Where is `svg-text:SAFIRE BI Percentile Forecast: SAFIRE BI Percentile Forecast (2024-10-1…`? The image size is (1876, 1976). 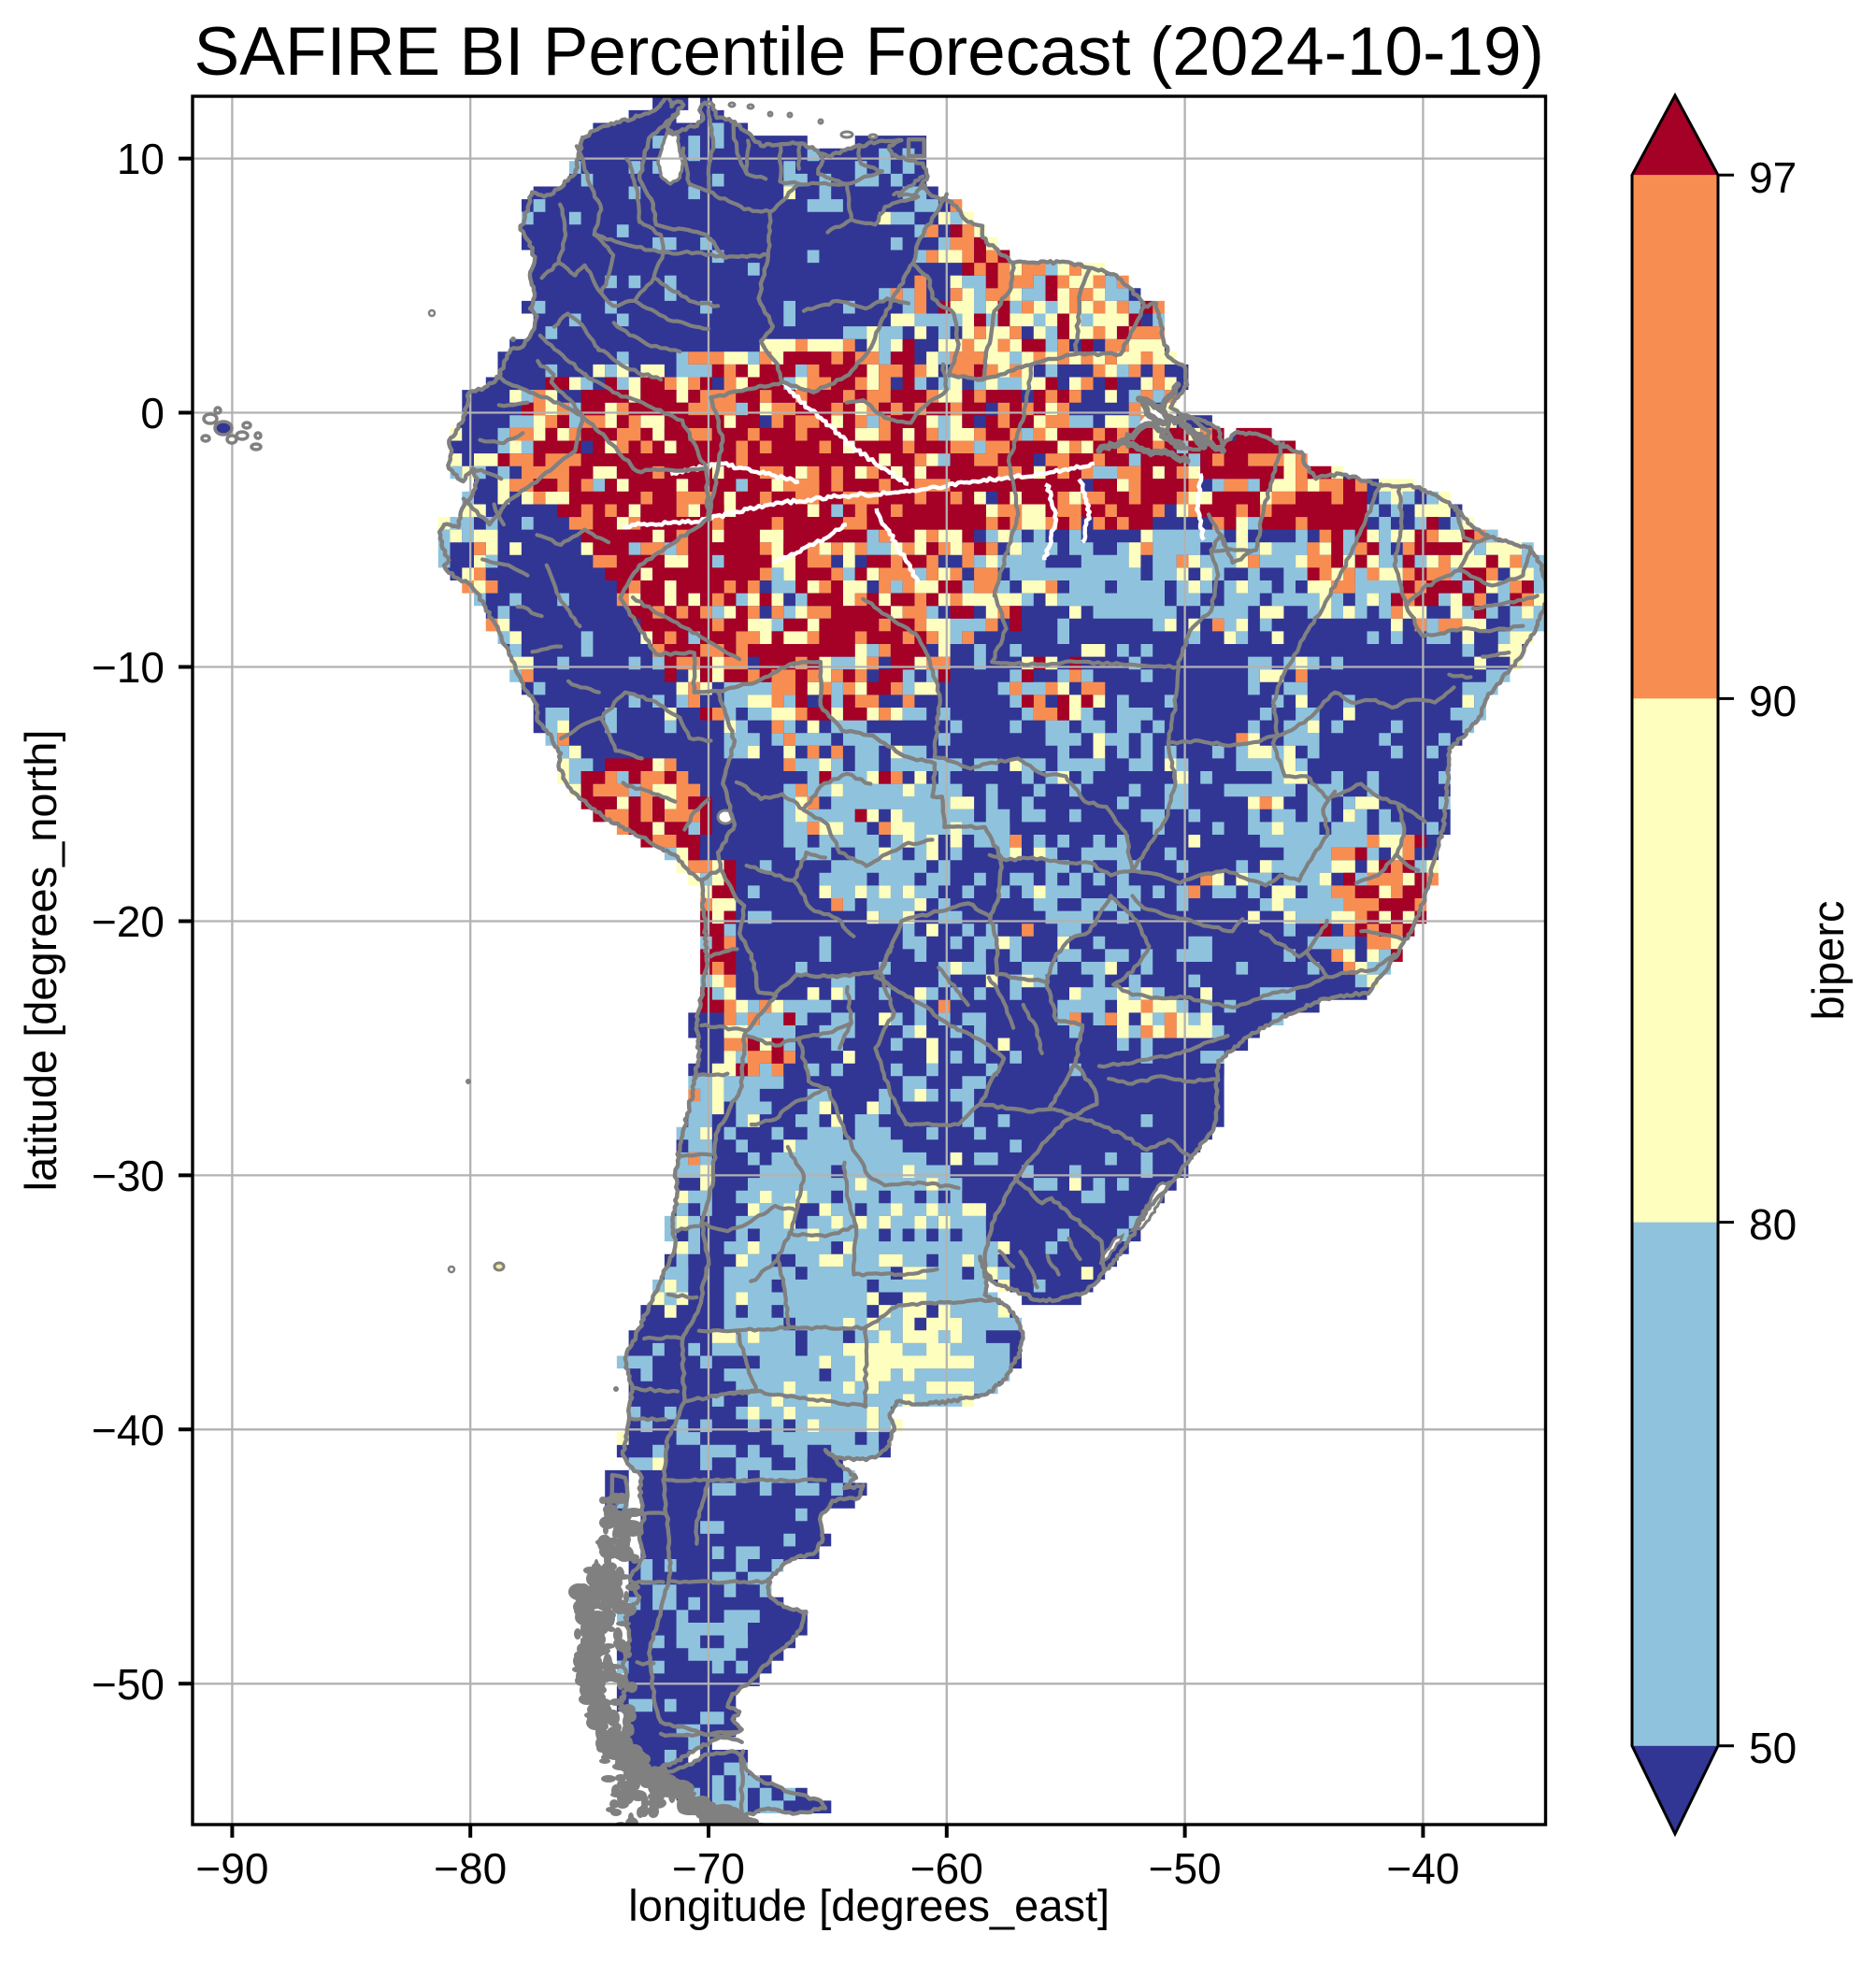
svg-text:SAFIRE BI Percentile Forecast: SAFIRE BI Percentile Forecast (2024-10-1… is located at coordinates (869, 52).